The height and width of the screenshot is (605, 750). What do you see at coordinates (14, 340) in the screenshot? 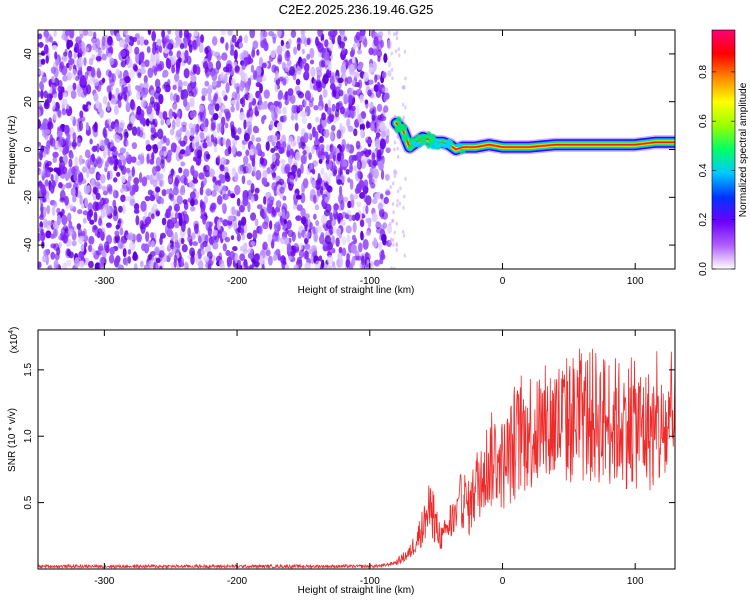
I see `snr-scale-factor: (x104)` at bounding box center [14, 340].